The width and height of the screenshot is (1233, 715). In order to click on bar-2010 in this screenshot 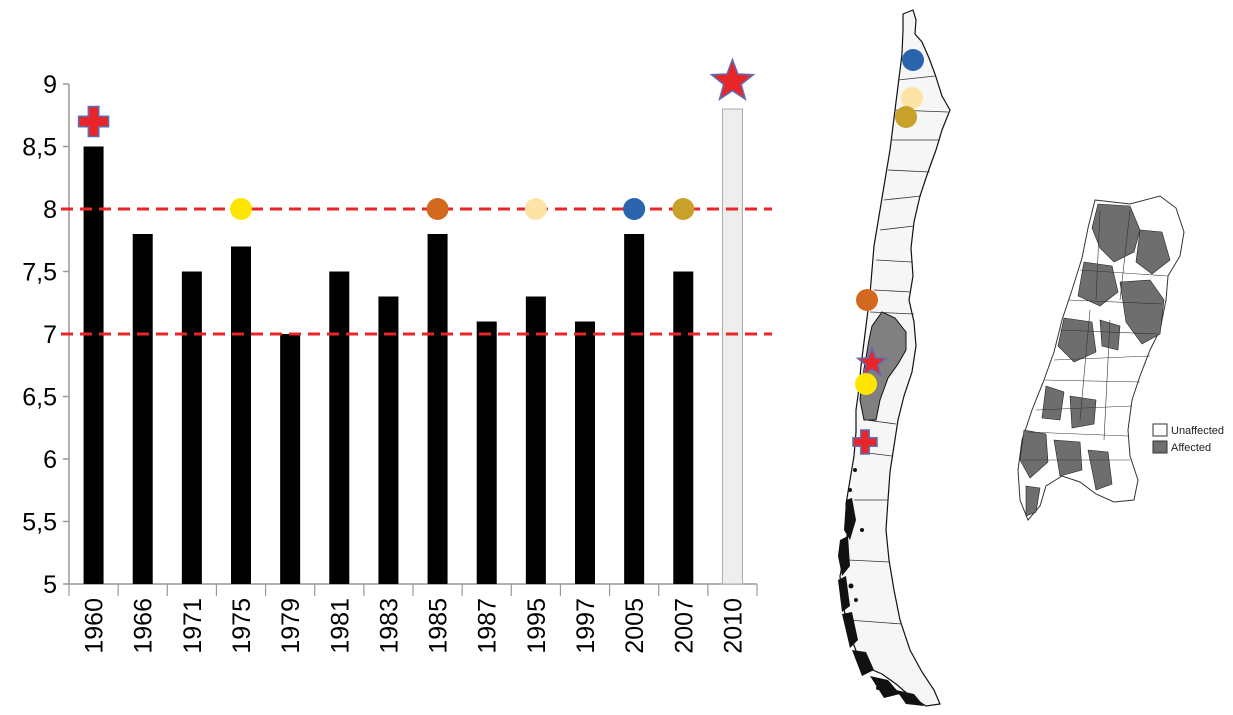, I will do `click(732, 346)`.